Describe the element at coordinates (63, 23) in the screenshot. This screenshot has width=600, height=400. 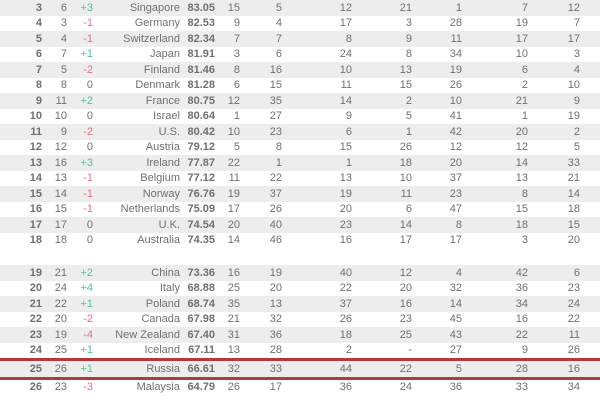
I see `previous-rank-cell: 3` at that location.